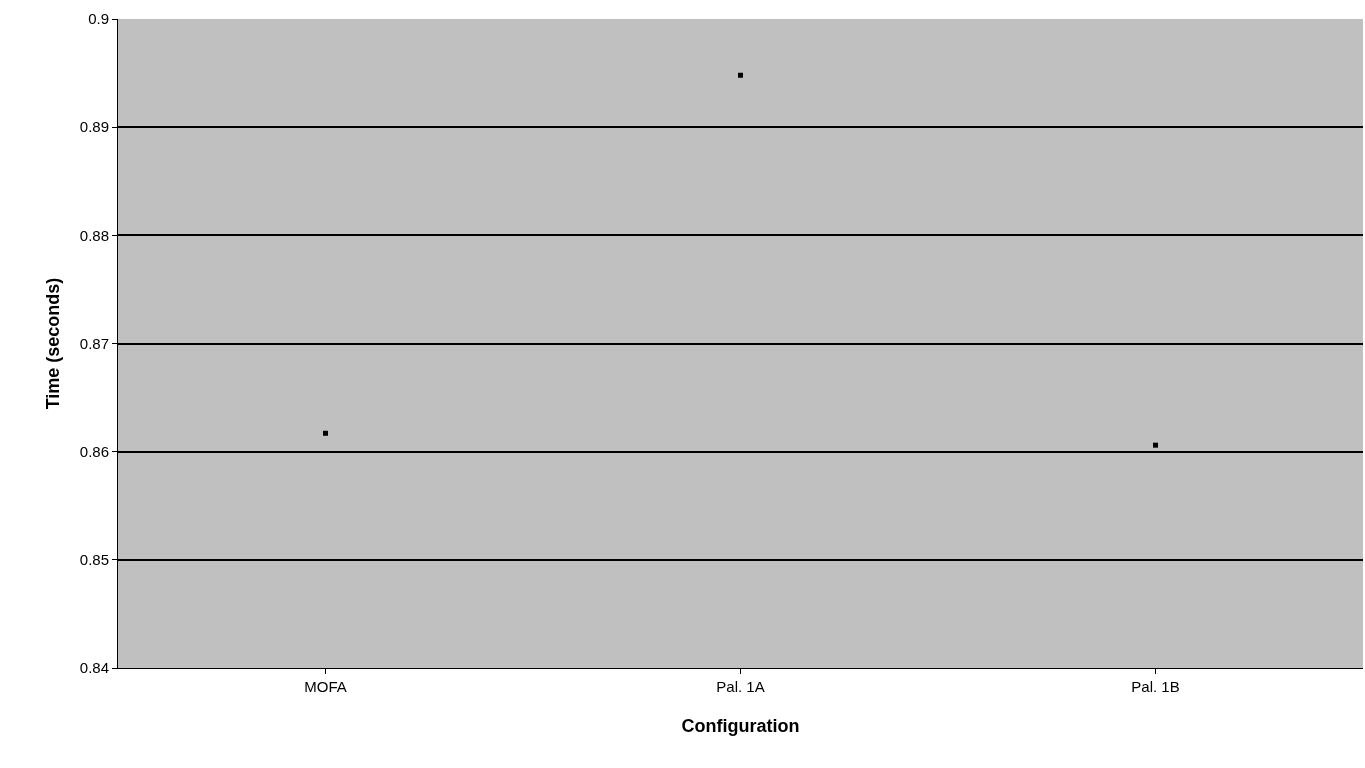  Describe the element at coordinates (94, 235) in the screenshot. I see `y-tick-label: 0.88` at that location.